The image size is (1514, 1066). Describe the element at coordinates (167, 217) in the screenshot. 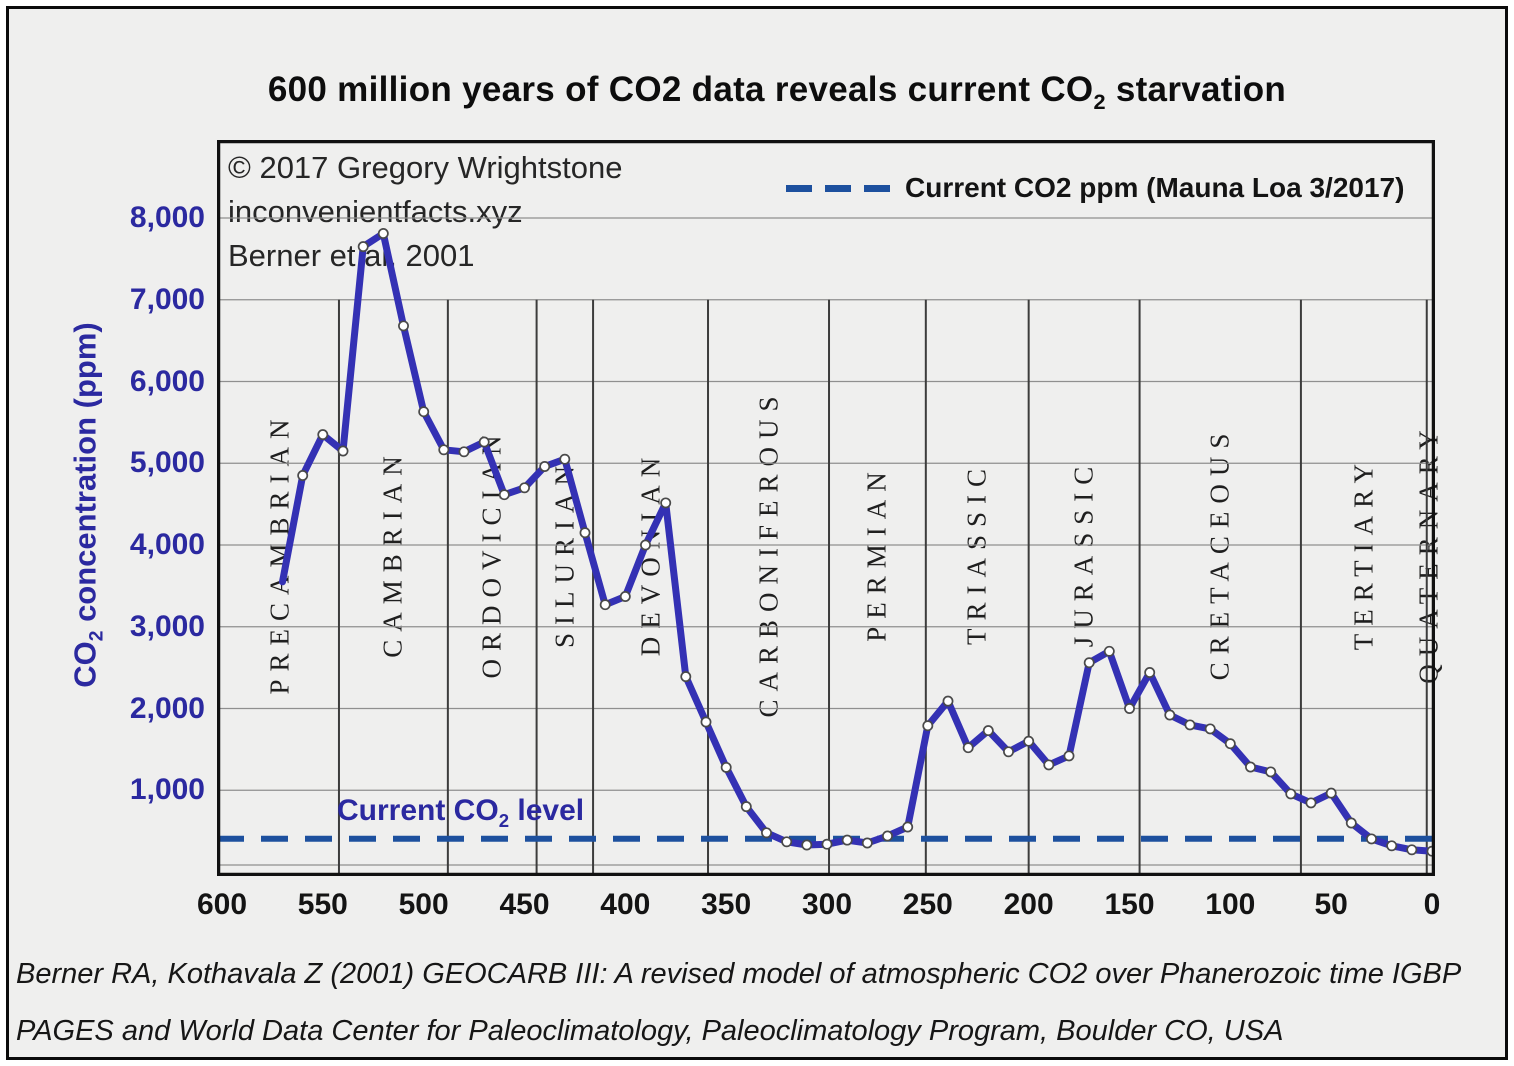

I see `y-tick-label: 8,000` at that location.